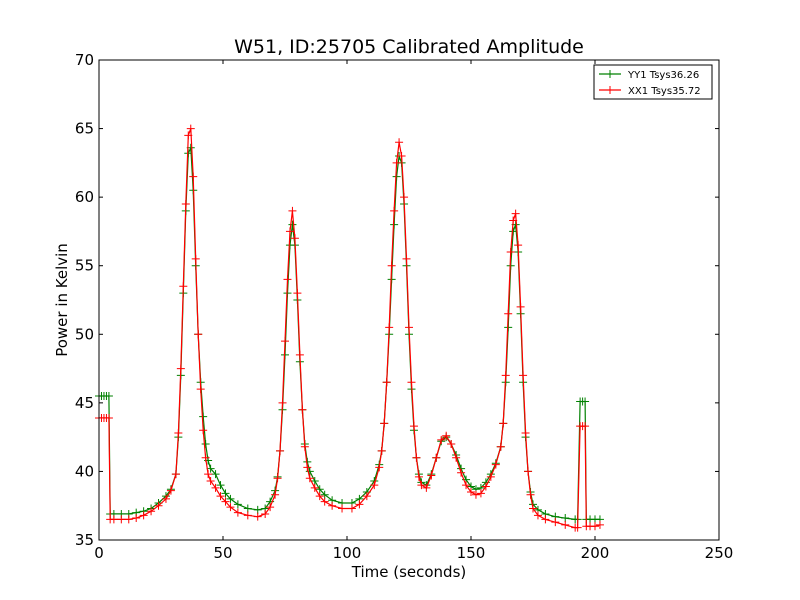  What do you see at coordinates (84, 266) in the screenshot?
I see `y-tick-label: 55` at bounding box center [84, 266].